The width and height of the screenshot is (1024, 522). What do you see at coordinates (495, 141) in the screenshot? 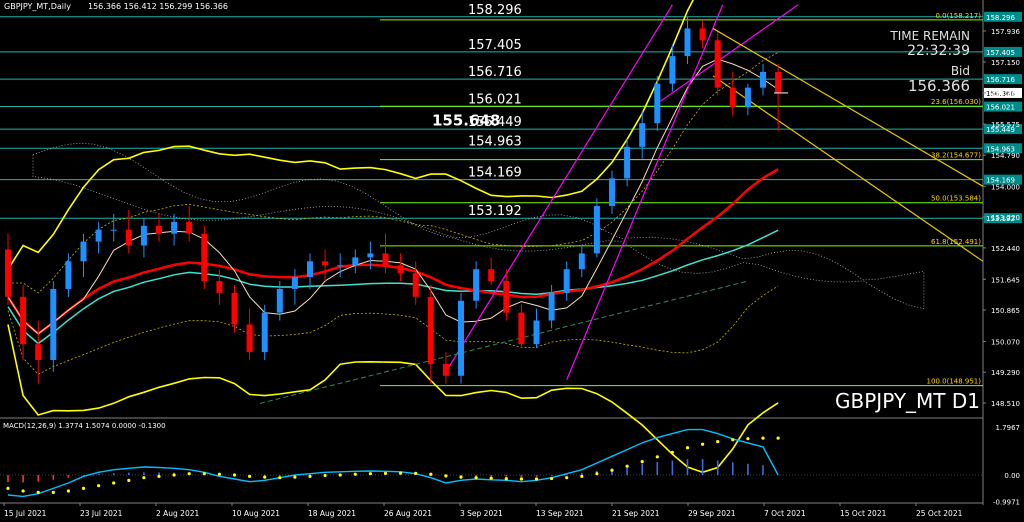
I see `level-label: 154.963` at bounding box center [495, 141].